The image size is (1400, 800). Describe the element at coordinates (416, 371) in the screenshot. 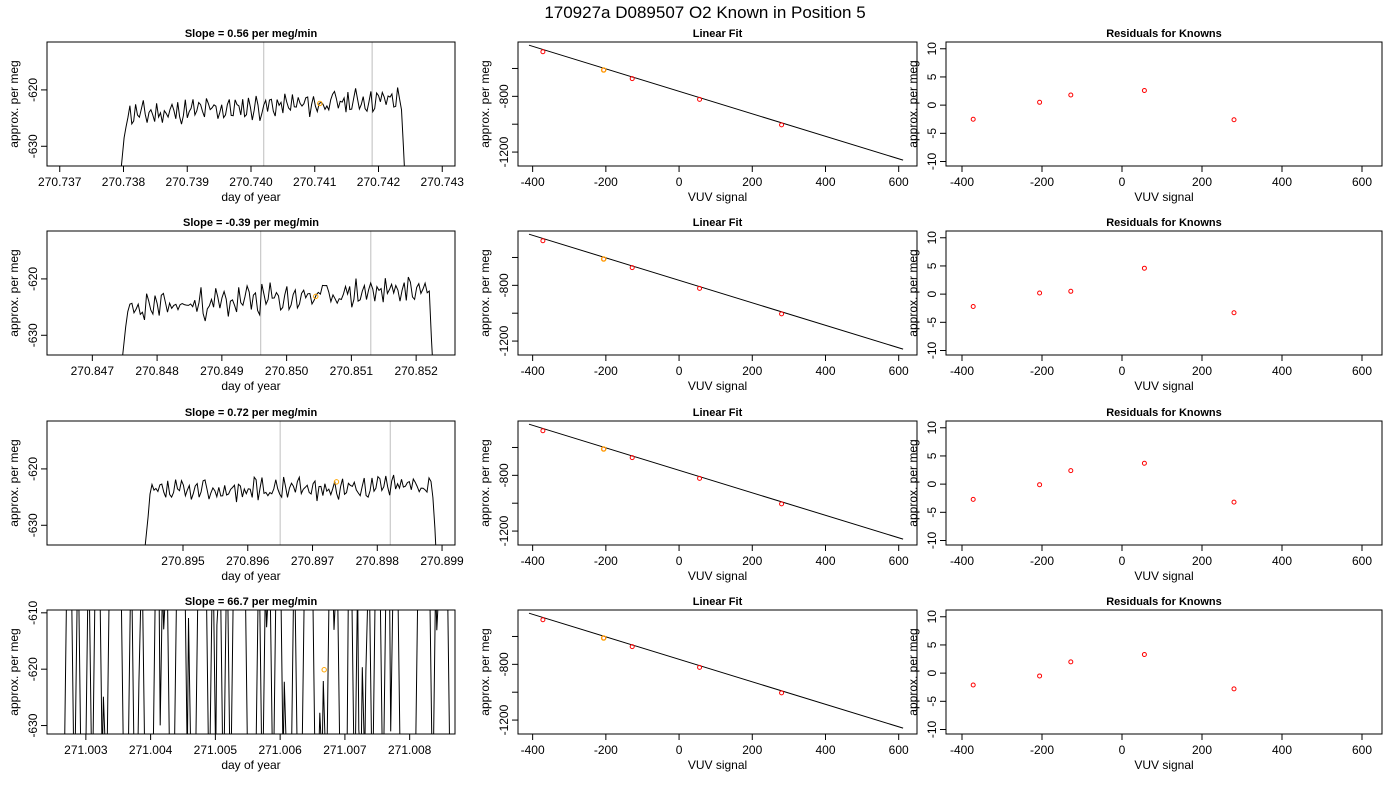

I see `x-tick-label: 270.852` at that location.